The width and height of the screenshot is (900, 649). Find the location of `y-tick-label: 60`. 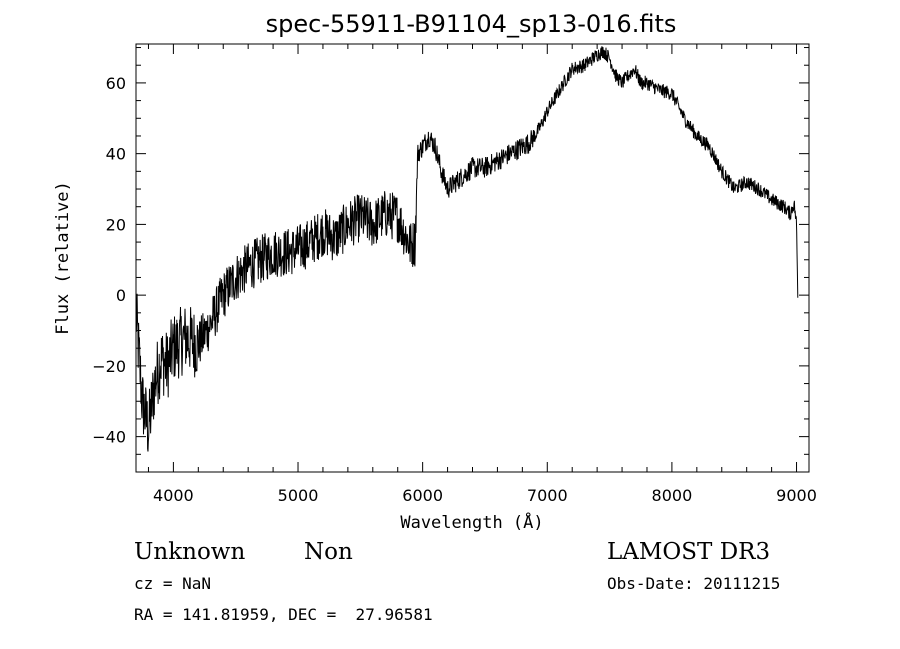

y-tick-label: 60 is located at coordinates (116, 83).